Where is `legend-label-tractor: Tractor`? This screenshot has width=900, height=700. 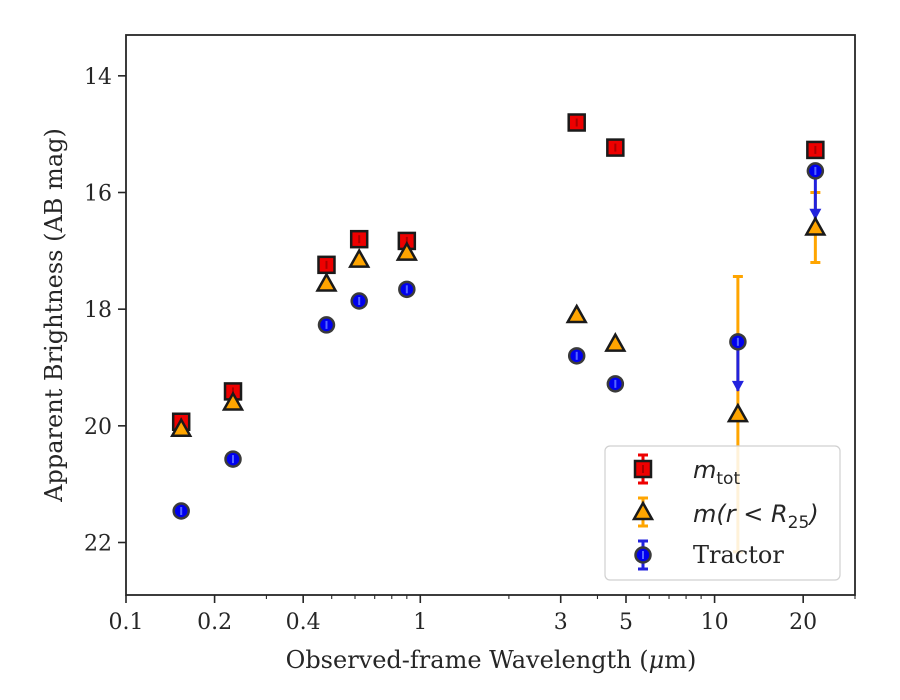 legend-label-tractor: Tractor is located at coordinates (738, 555).